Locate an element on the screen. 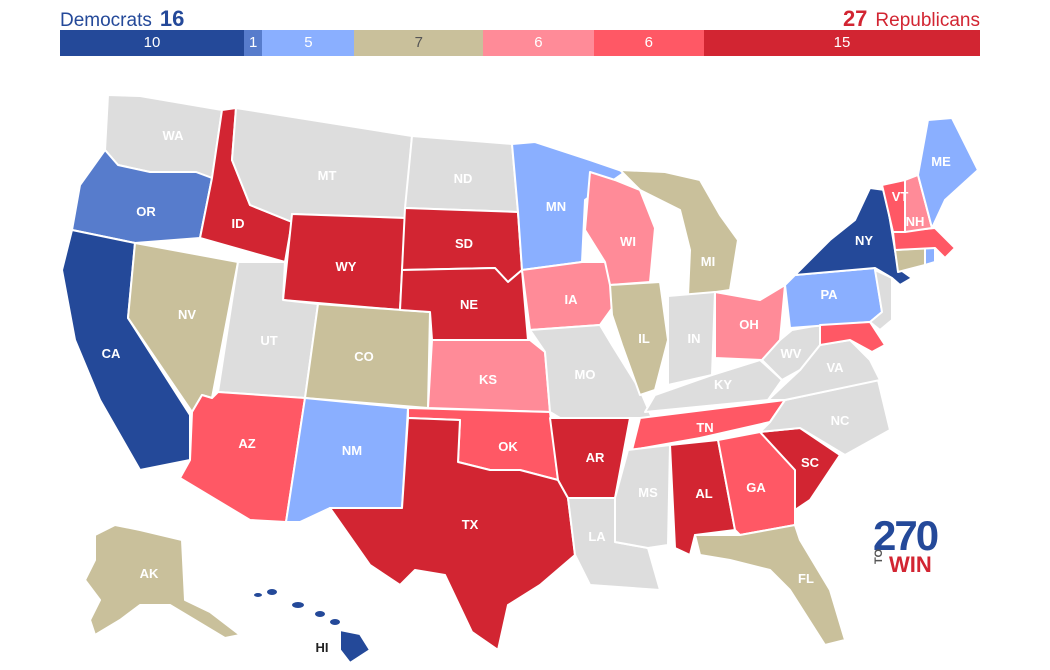 This screenshot has width=1050, height=670. label-ok: OK is located at coordinates (508, 446).